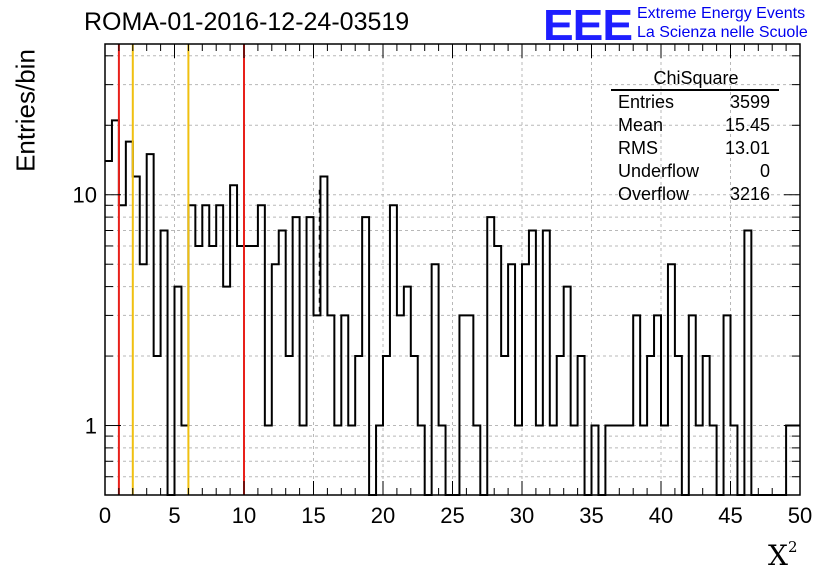 The image size is (836, 572). I want to click on x-axis-label: X2, so click(783, 555).